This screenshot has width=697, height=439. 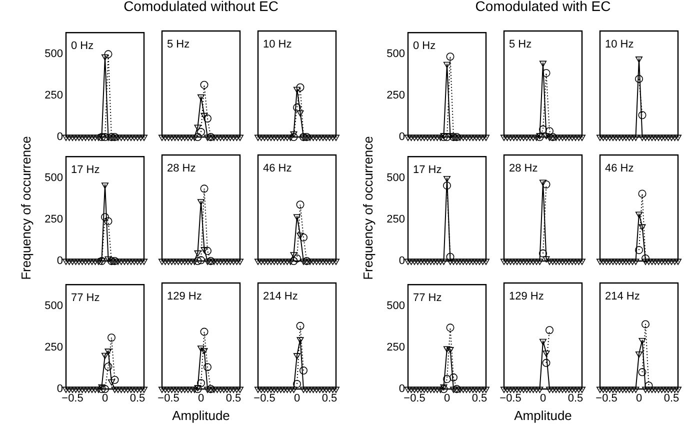 What do you see at coordinates (424, 46) in the screenshot?
I see `annotation: 0 Hz` at bounding box center [424, 46].